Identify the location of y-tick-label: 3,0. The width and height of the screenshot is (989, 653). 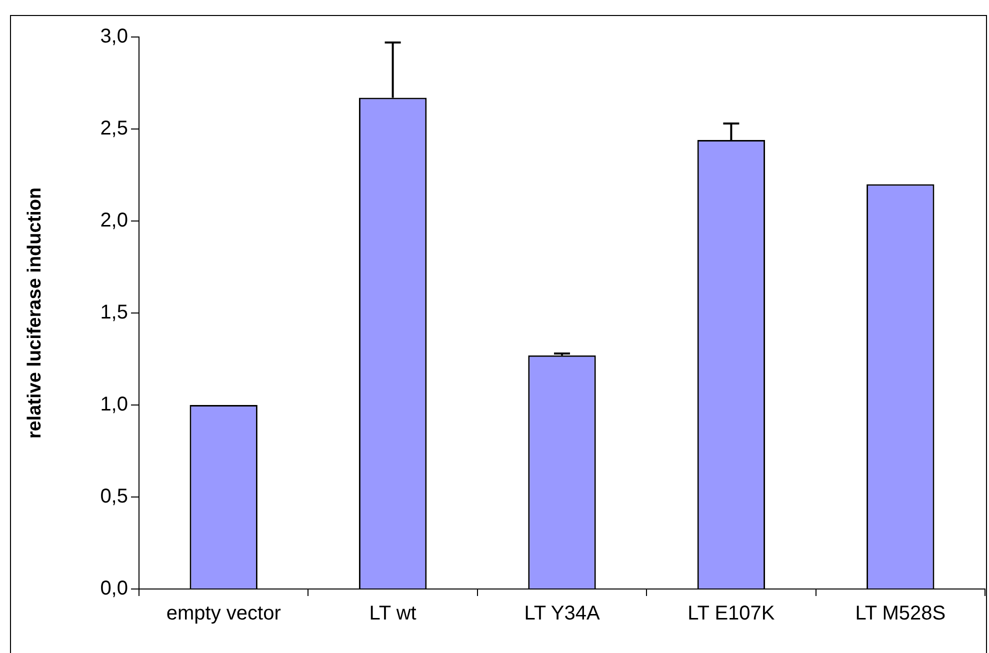
(114, 37).